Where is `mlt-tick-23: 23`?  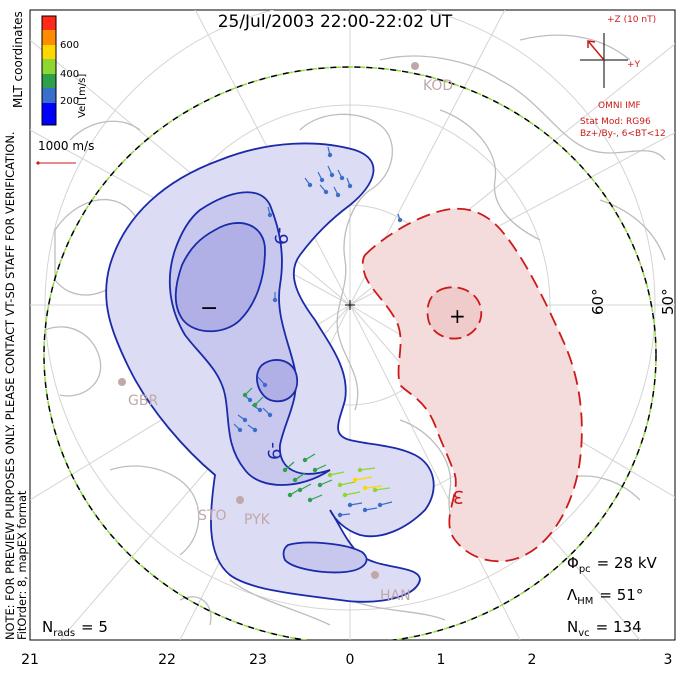
mlt-tick-23: 23 is located at coordinates (258, 660).